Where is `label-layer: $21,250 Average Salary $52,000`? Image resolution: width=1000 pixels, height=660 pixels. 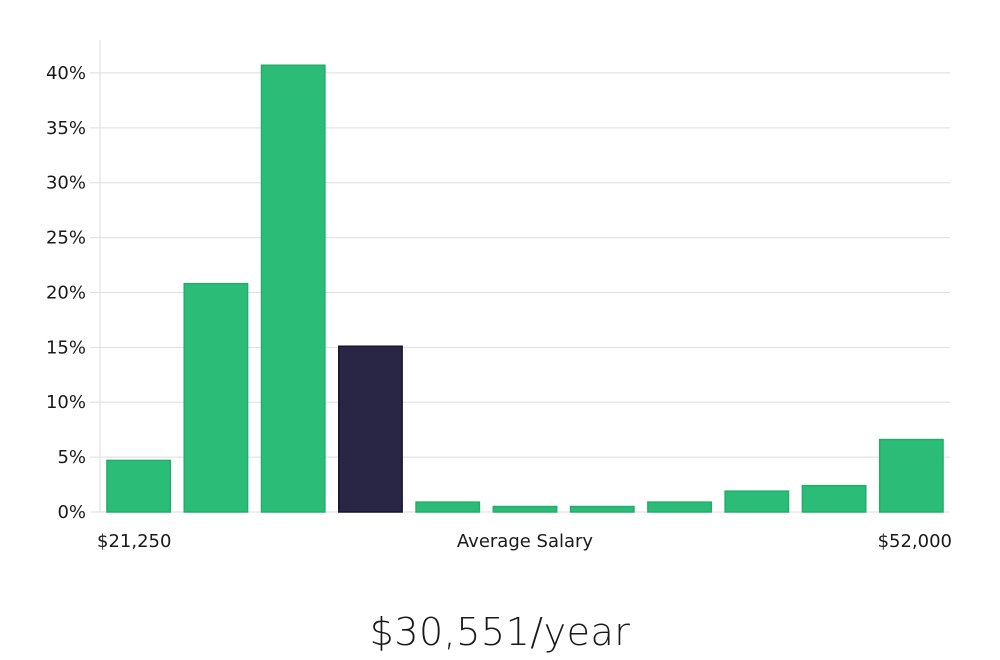
label-layer: $21,250 Average Salary $52,000 is located at coordinates (524, 541).